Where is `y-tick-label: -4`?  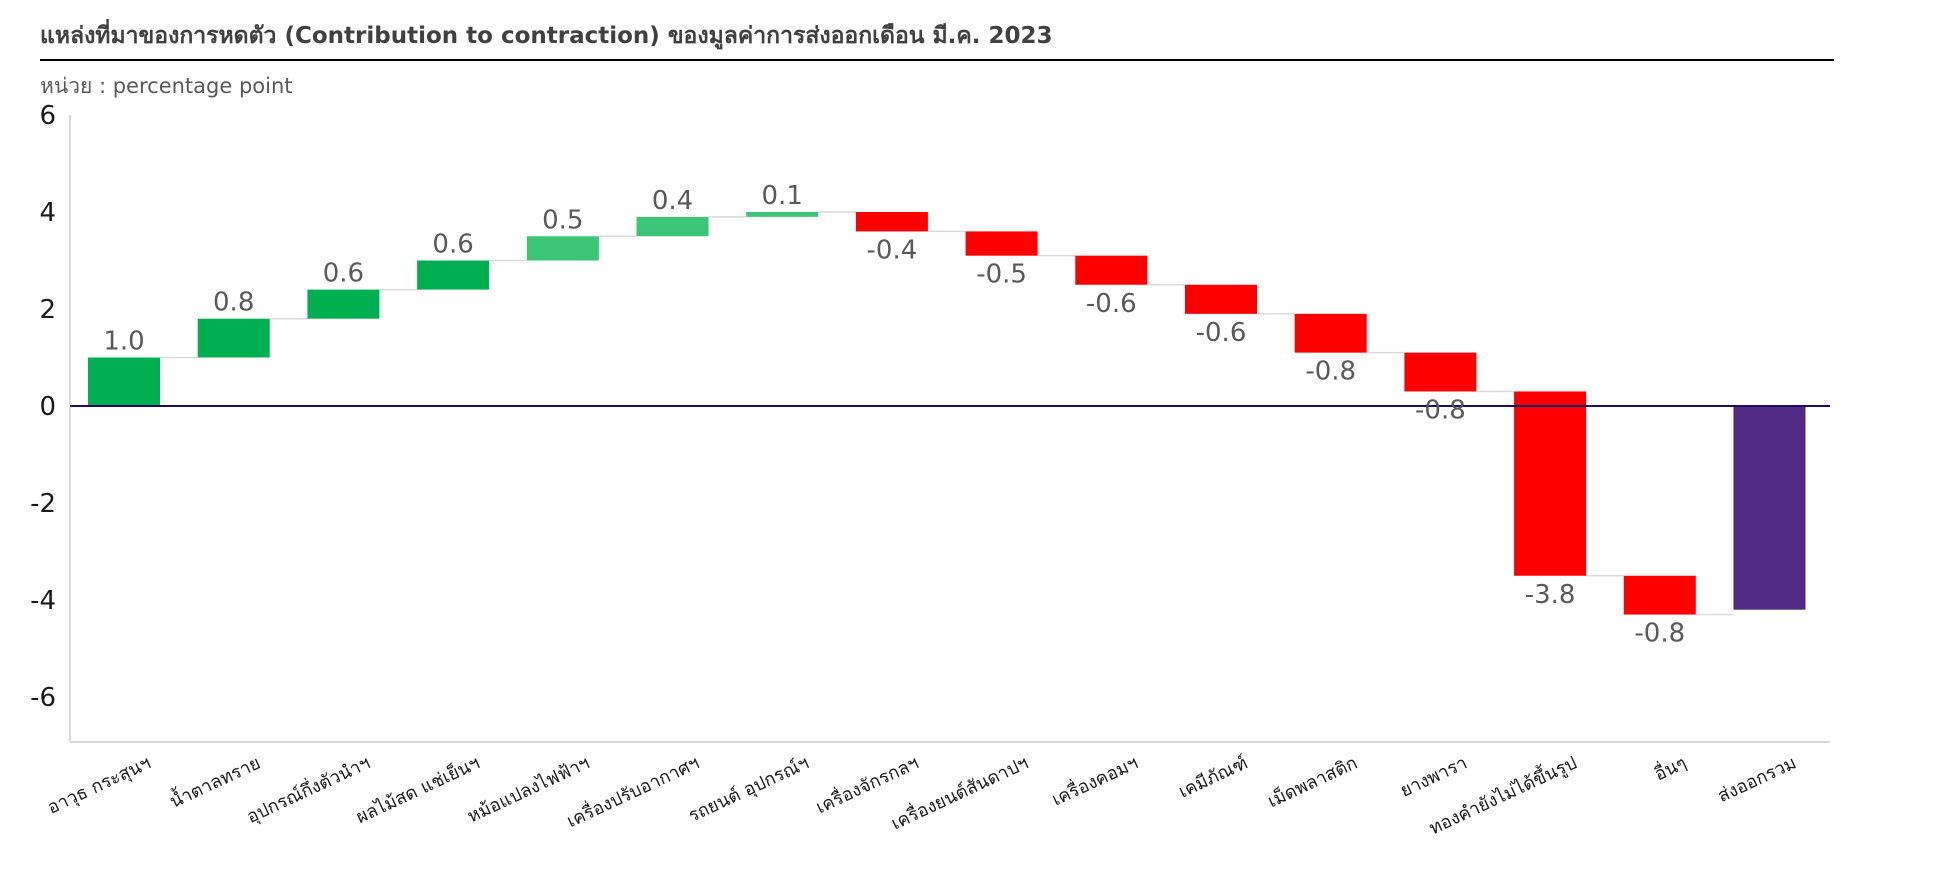 y-tick-label: -4 is located at coordinates (43, 601).